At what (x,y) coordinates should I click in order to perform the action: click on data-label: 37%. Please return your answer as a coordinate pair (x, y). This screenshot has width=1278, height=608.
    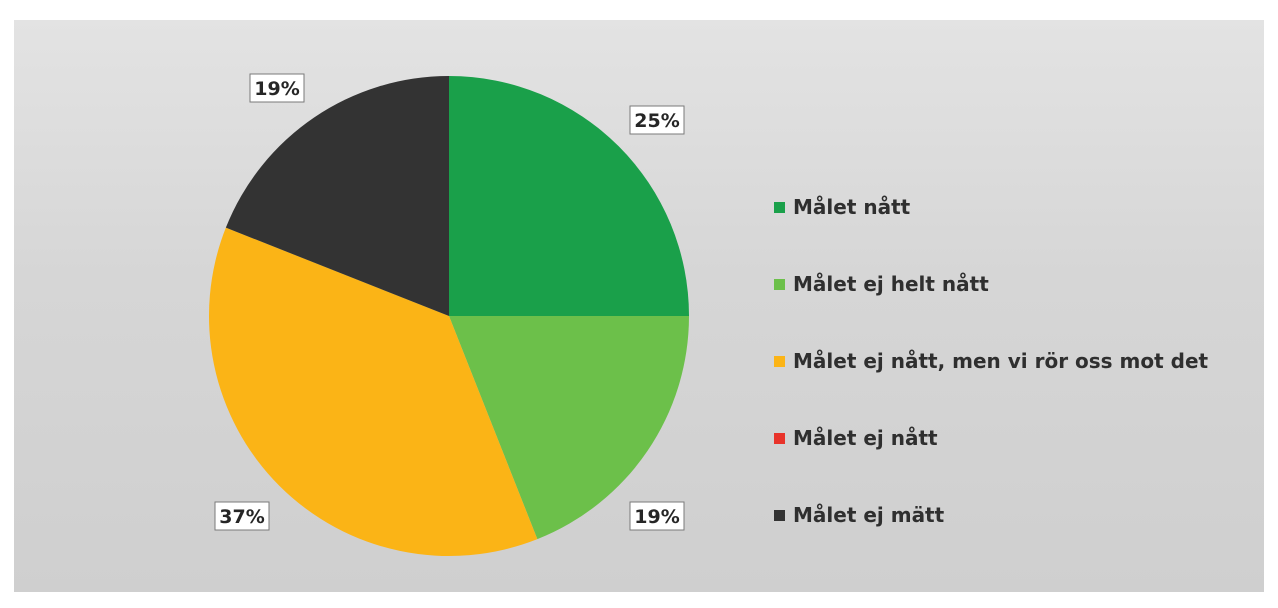
    Looking at the image, I should click on (241, 517).